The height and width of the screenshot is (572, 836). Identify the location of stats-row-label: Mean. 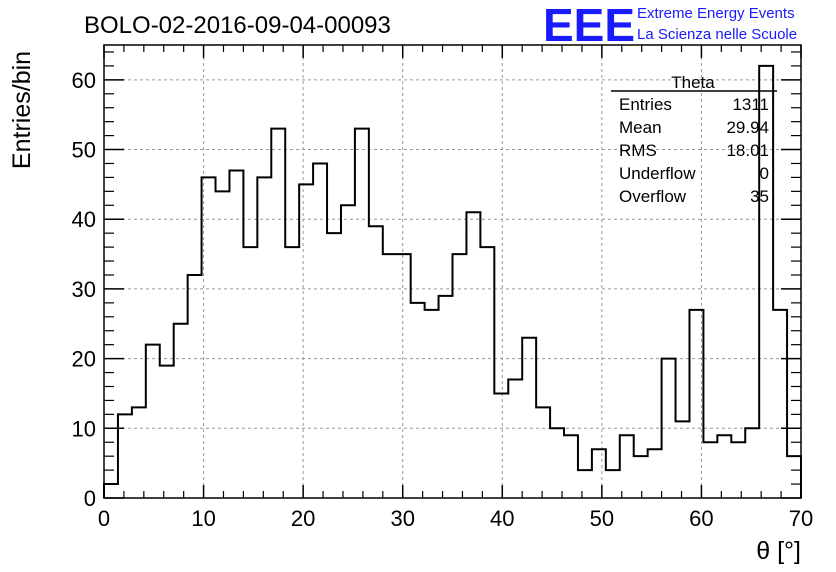
(640, 127).